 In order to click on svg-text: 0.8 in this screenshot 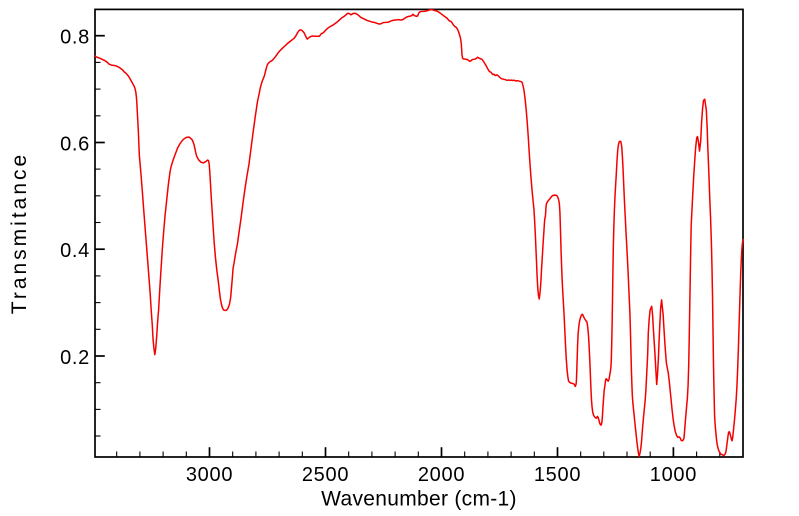, I will do `click(75, 38)`.